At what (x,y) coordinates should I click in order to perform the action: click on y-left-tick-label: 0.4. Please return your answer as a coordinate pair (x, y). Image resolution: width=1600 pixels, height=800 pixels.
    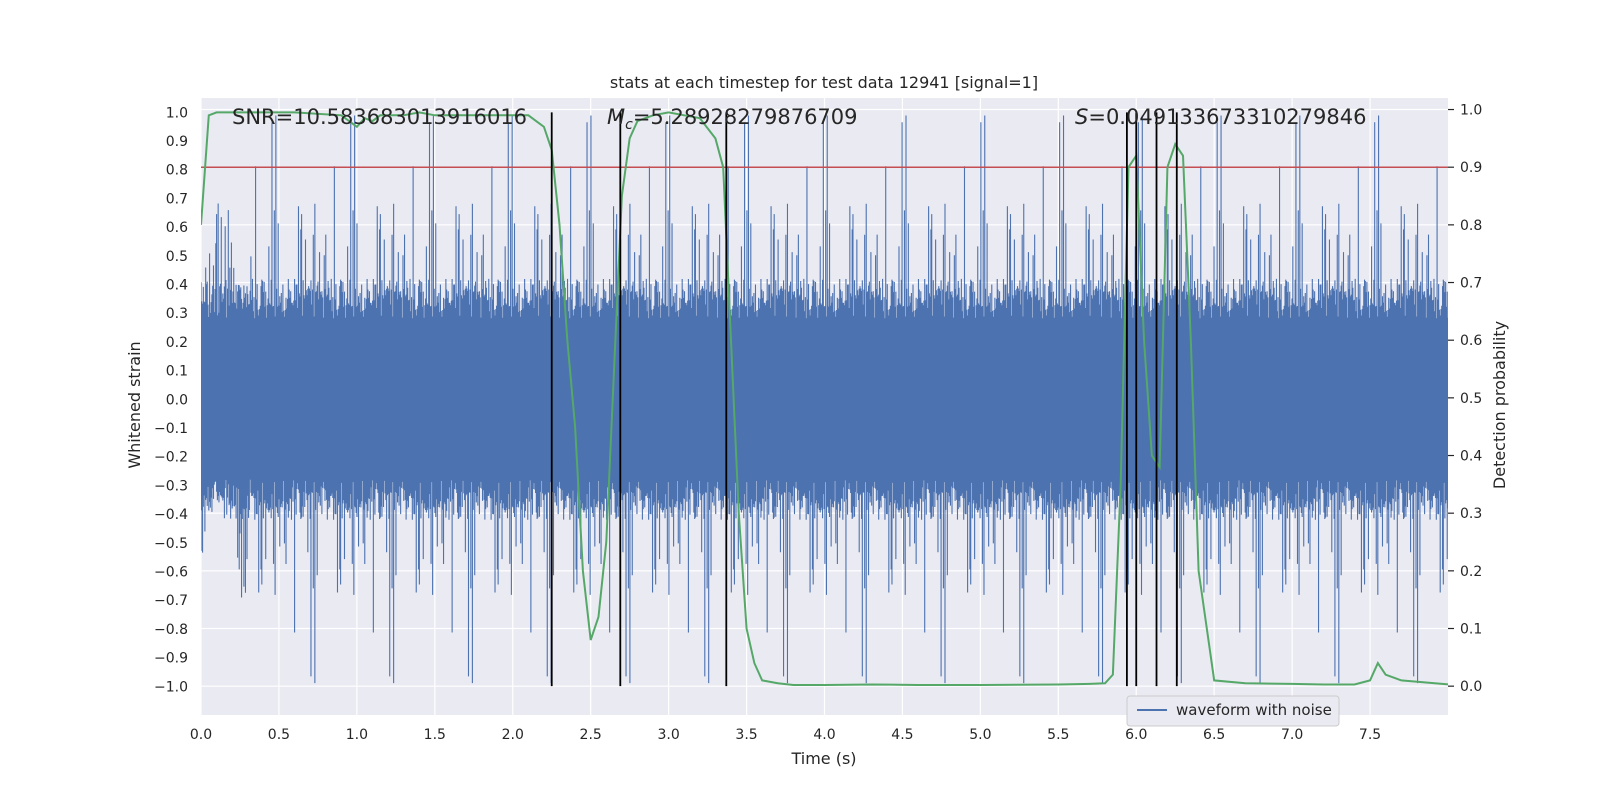
    Looking at the image, I should click on (177, 286).